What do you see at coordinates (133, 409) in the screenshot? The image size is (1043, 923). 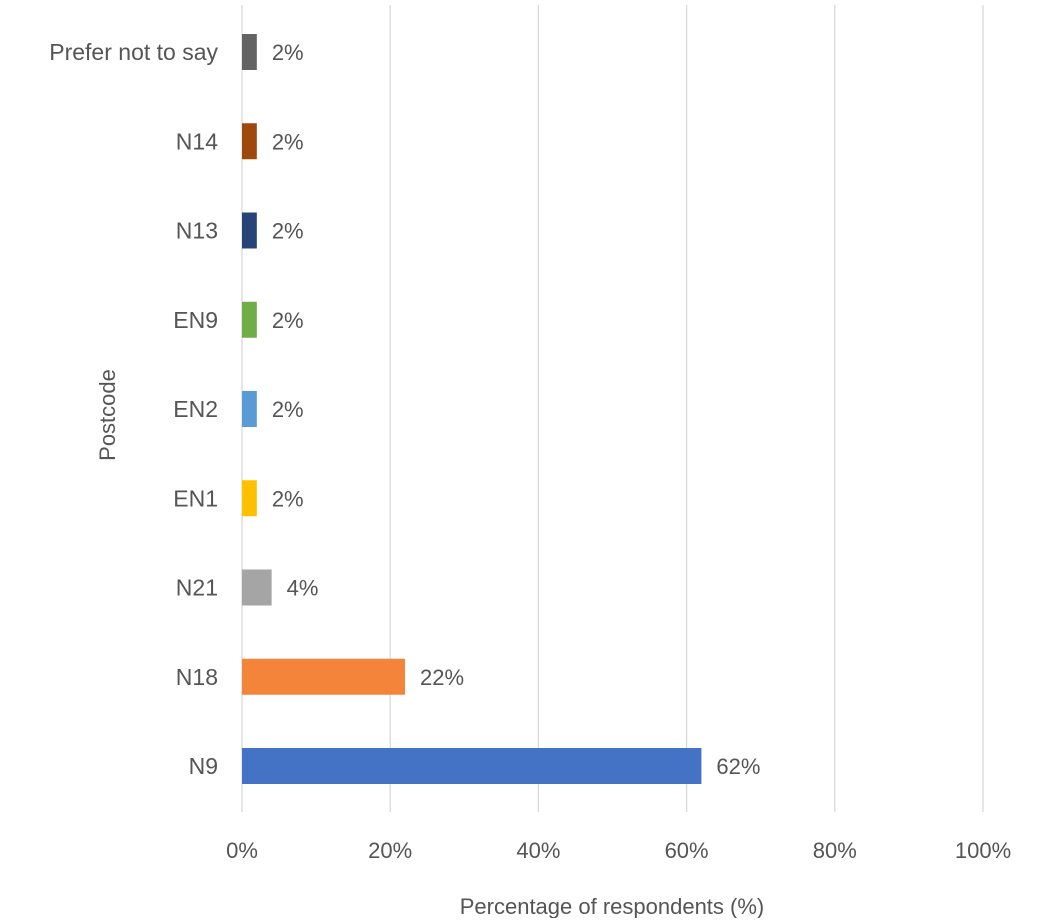 I see `category-labels: N9 N18 N21 EN1 EN2 EN9 N13 N14 Prefer not to say` at bounding box center [133, 409].